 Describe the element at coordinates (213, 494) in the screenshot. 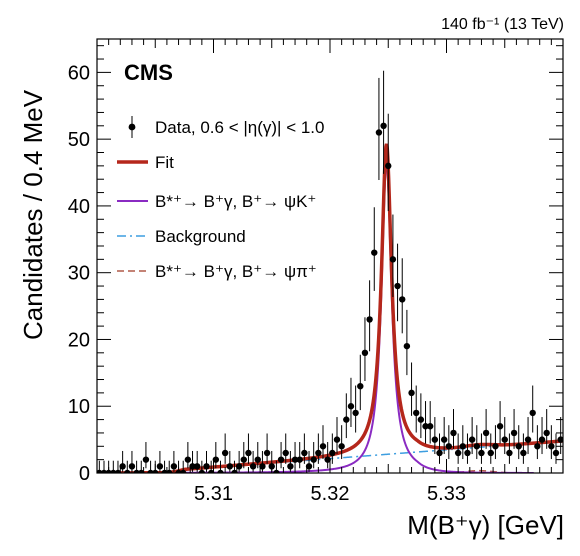

I see `x-tick-label: 5.31` at that location.